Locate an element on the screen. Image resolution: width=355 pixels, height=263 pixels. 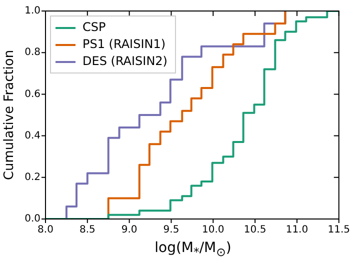
legend-label: DES (RAISIN2) is located at coordinates (125, 61).